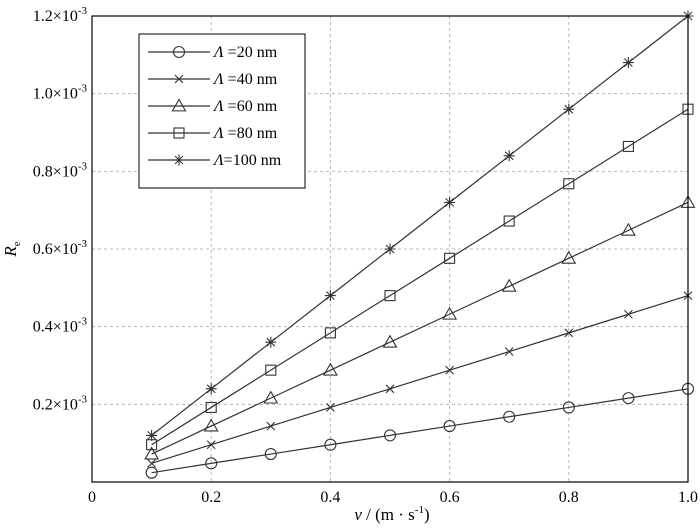  I want to click on x-axis-label: v / (m · s-1), so click(391, 514).